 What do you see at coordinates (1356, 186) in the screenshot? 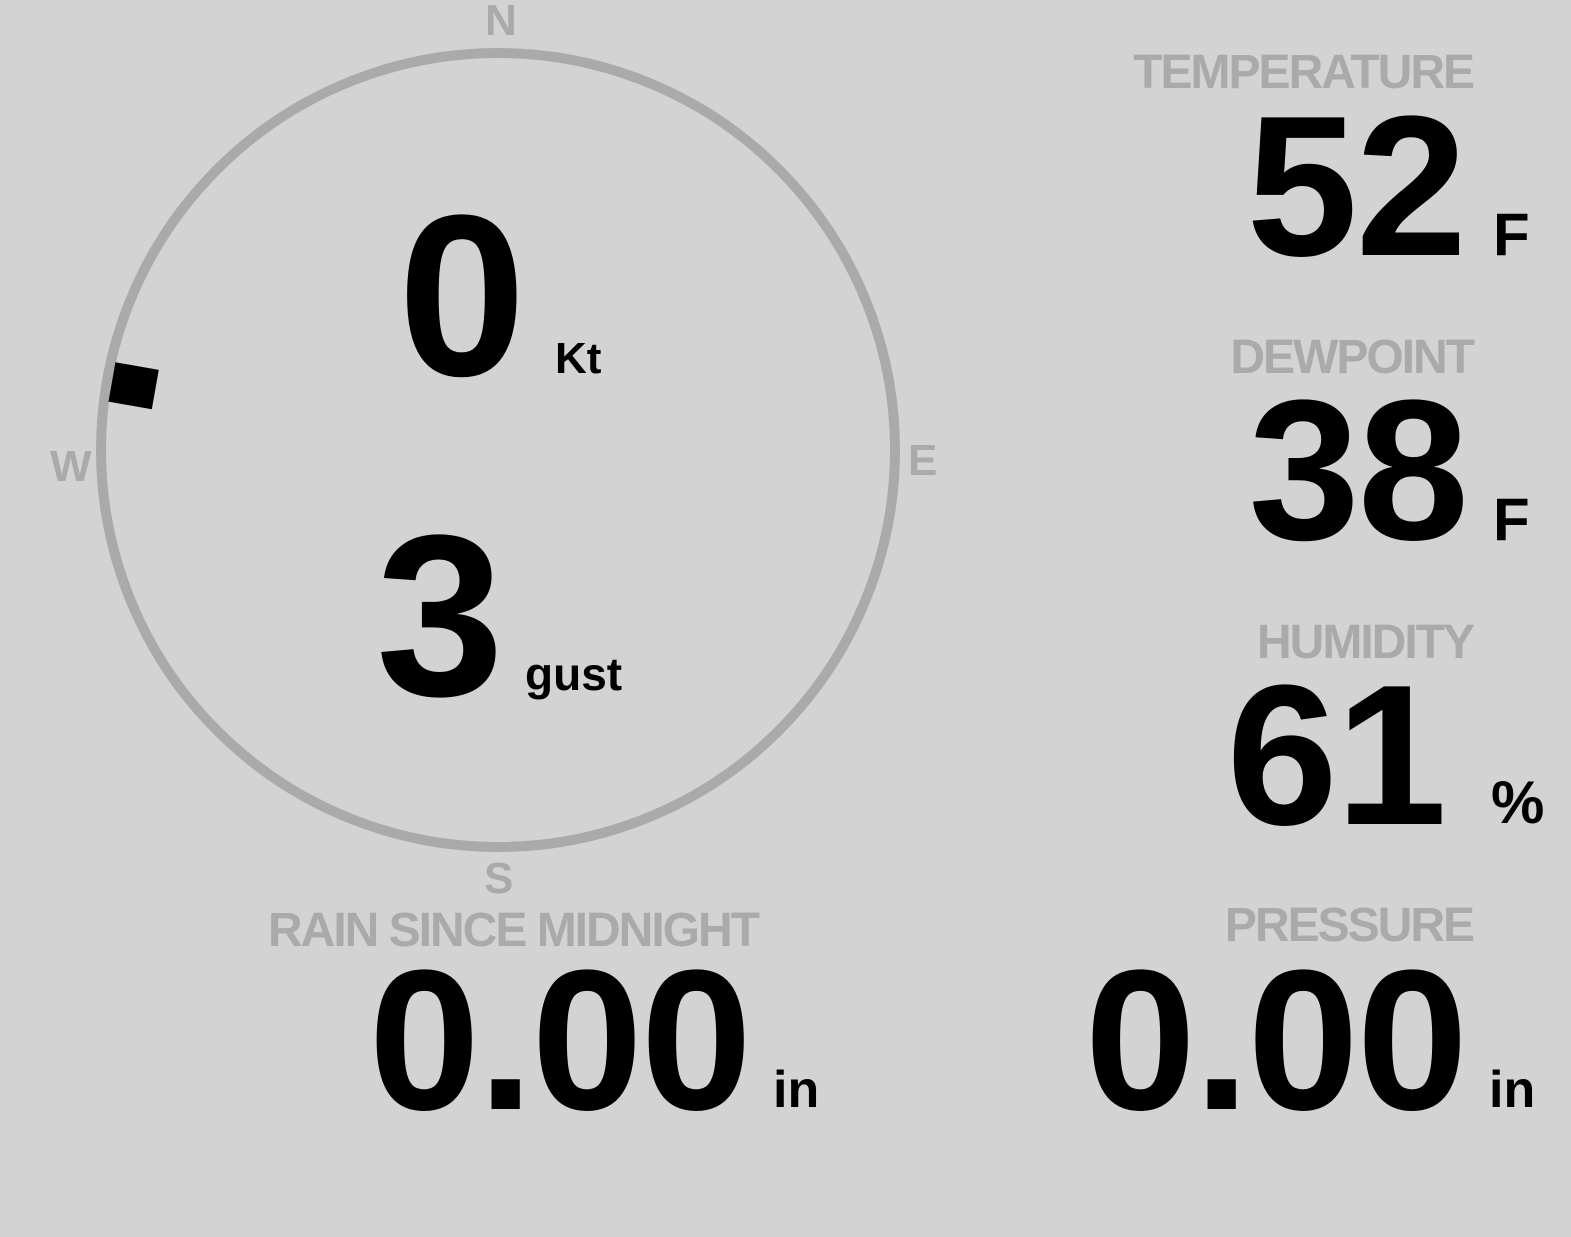
I see `temperature-value: 52` at bounding box center [1356, 186].